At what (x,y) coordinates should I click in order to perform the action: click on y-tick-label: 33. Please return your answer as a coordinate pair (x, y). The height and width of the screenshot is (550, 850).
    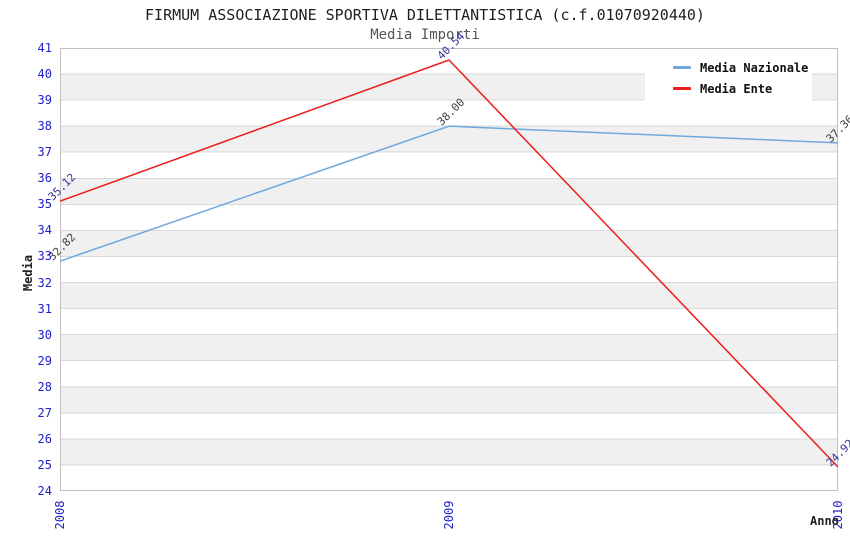
    Looking at the image, I should click on (44, 256).